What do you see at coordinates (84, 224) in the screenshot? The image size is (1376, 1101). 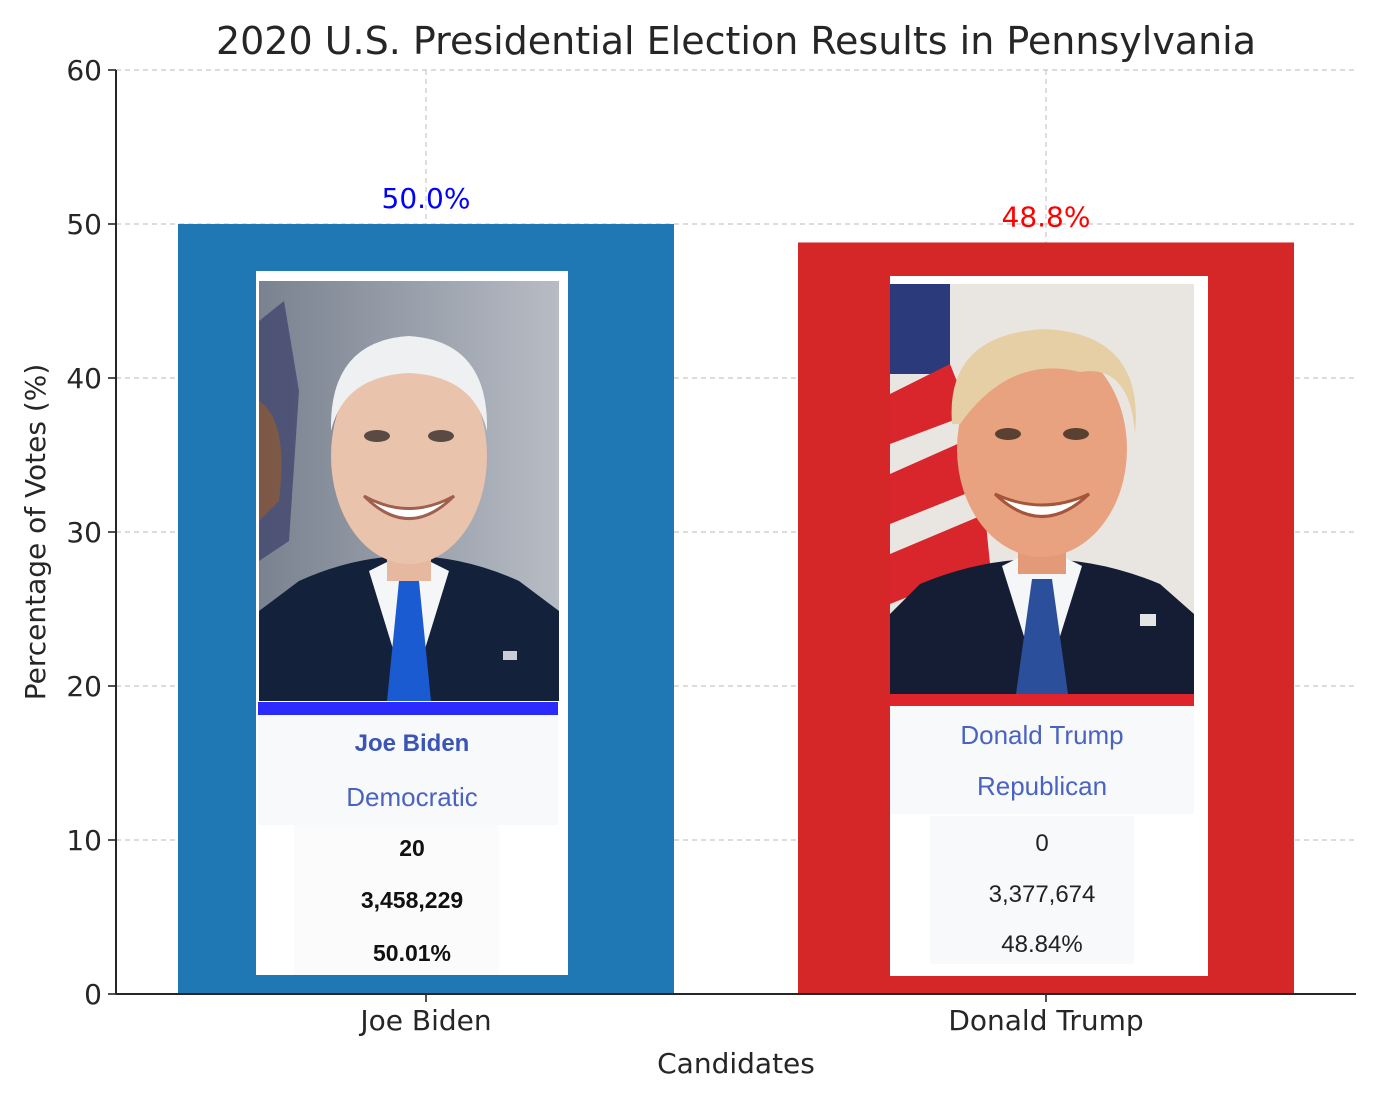 I see `y-tick-label: 50` at bounding box center [84, 224].